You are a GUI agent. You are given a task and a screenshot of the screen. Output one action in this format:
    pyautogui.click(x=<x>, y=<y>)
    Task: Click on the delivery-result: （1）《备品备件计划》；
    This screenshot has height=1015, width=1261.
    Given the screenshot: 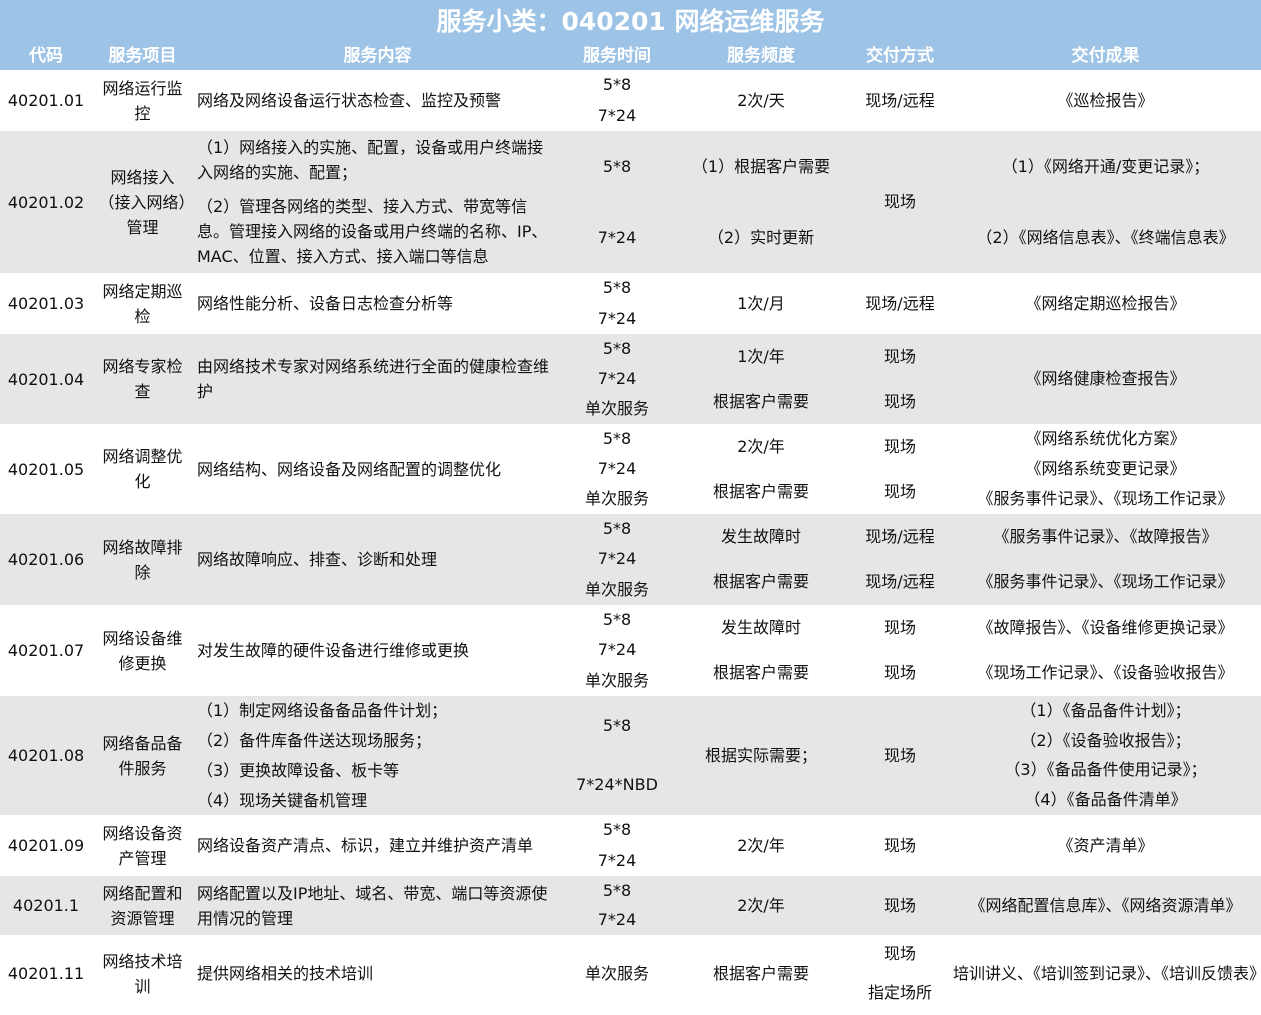 What is the action you would take?
    pyautogui.click(x=1105, y=710)
    